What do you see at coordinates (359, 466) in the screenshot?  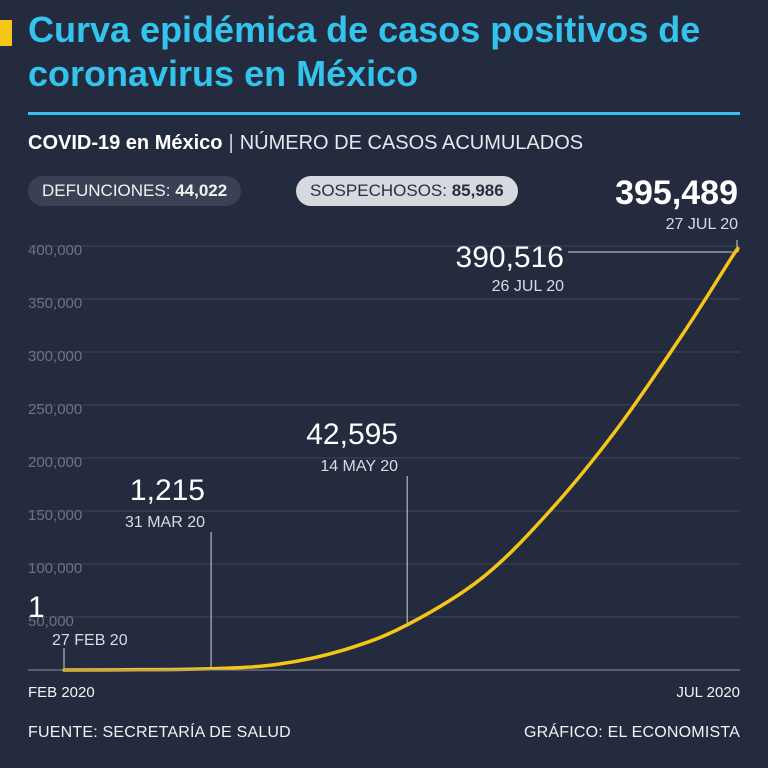 I see `annotation-date: 14 MAY 20` at bounding box center [359, 466].